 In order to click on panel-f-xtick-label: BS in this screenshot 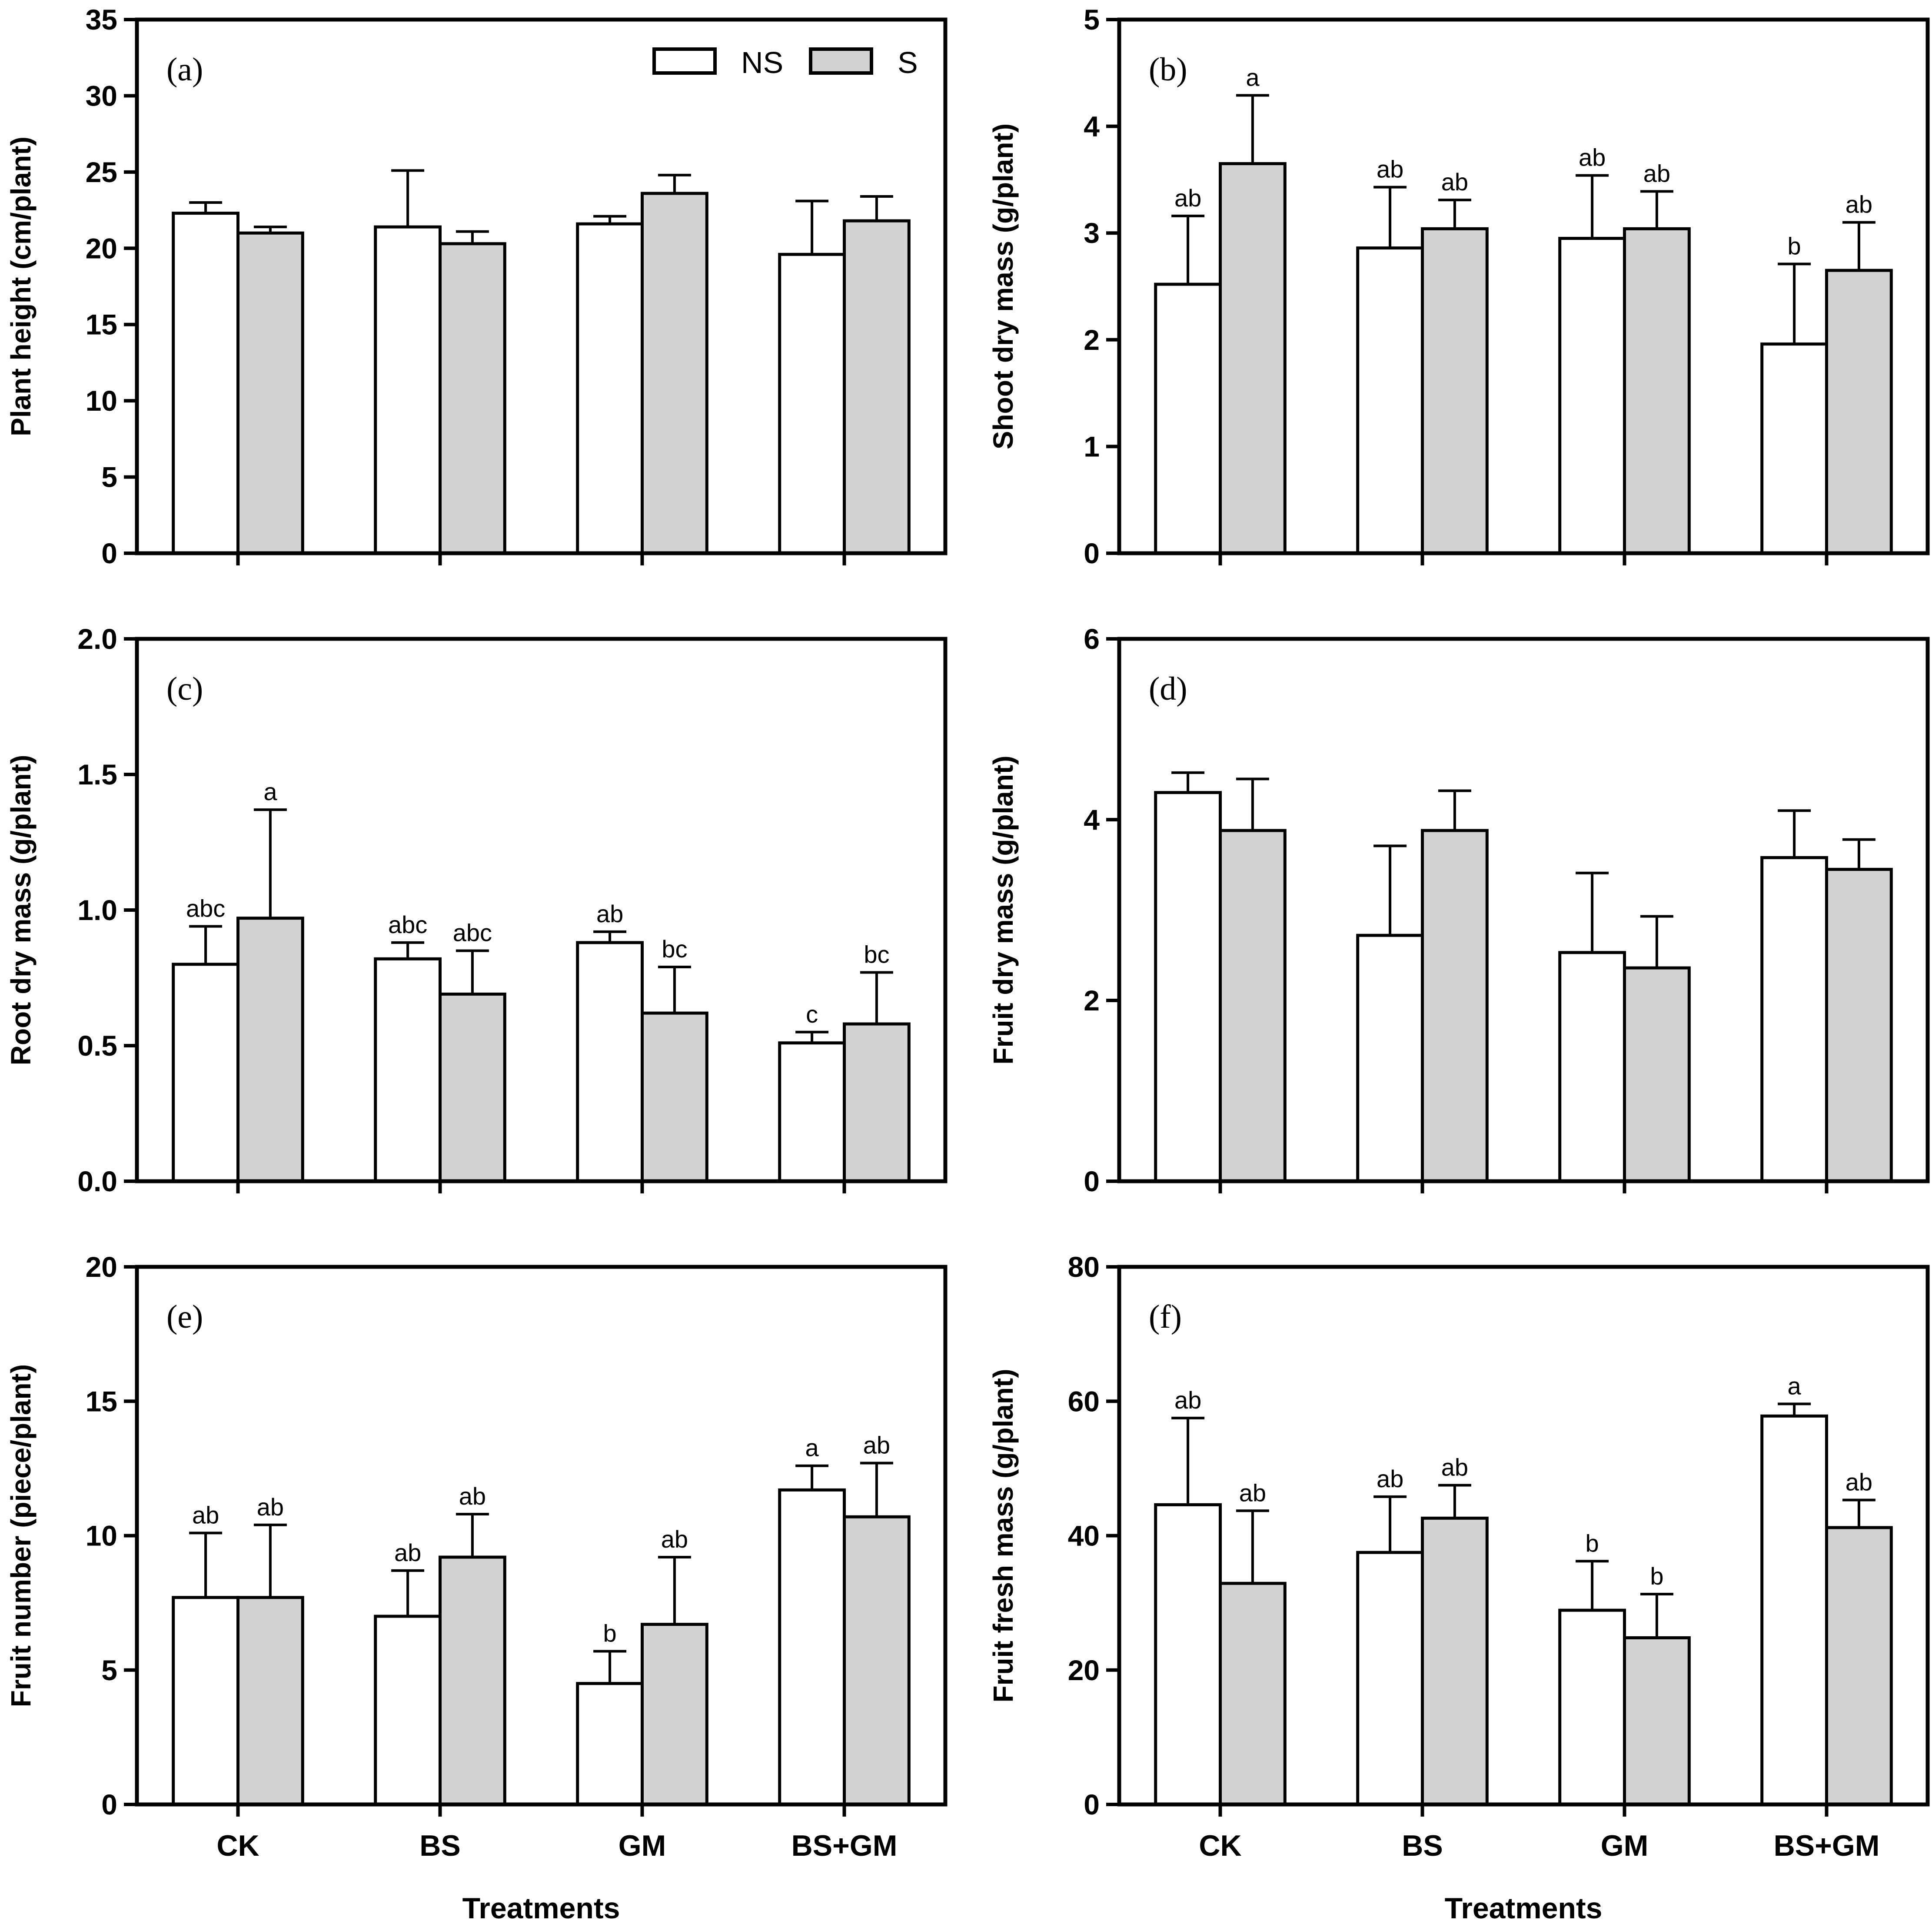, I will do `click(1422, 1845)`.